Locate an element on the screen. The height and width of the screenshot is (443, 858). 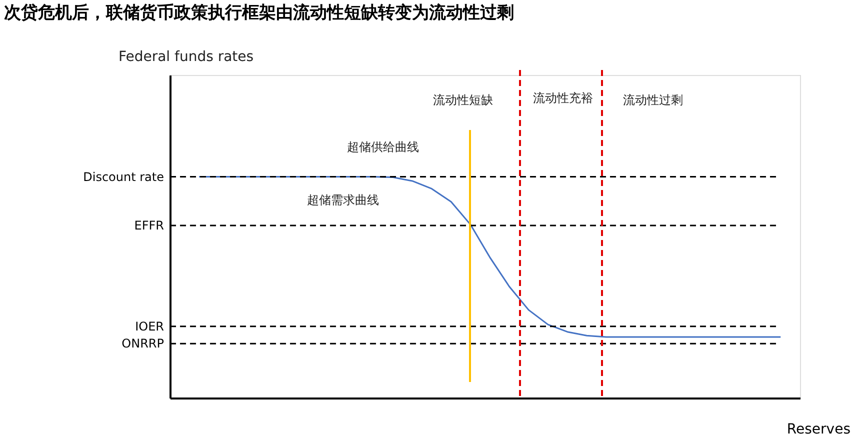
x-axis-title: Reserves is located at coordinates (818, 430).